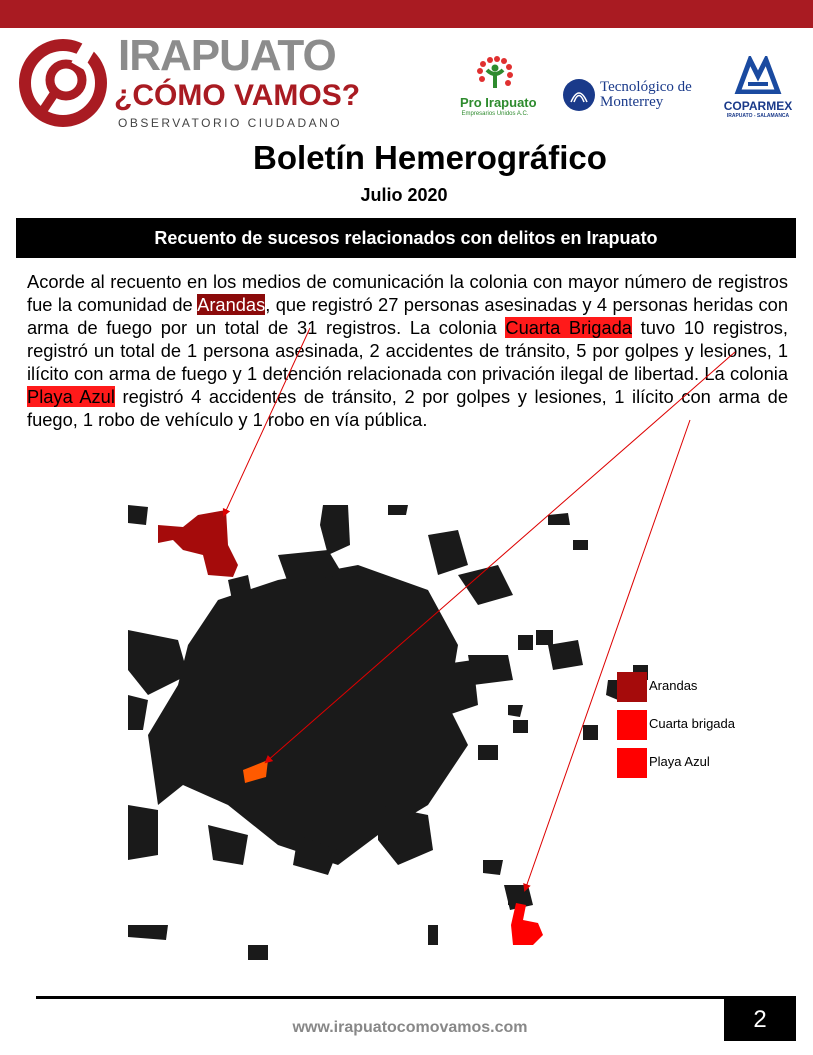 Image resolution: width=813 pixels, height=1055 pixels. What do you see at coordinates (673, 685) in the screenshot?
I see `legend-label: Arandas` at bounding box center [673, 685].